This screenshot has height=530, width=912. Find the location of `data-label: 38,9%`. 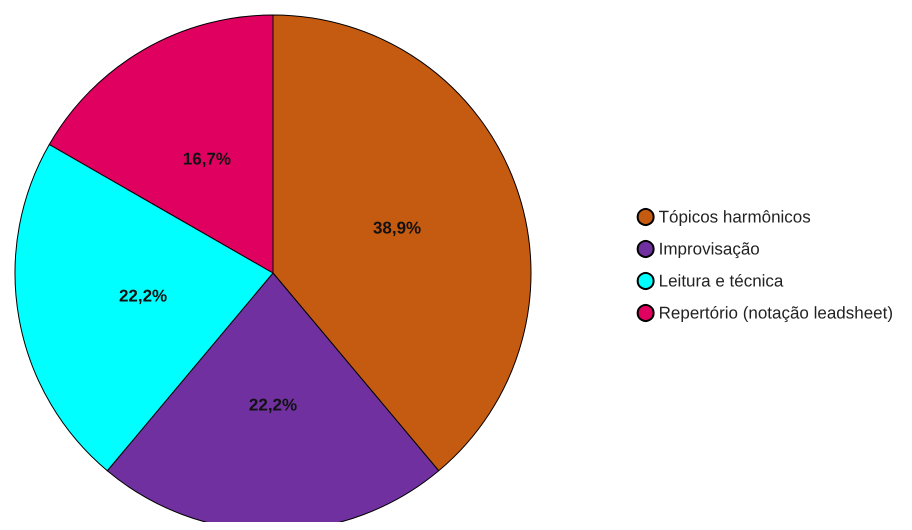

data-label: 38,9% is located at coordinates (397, 228).